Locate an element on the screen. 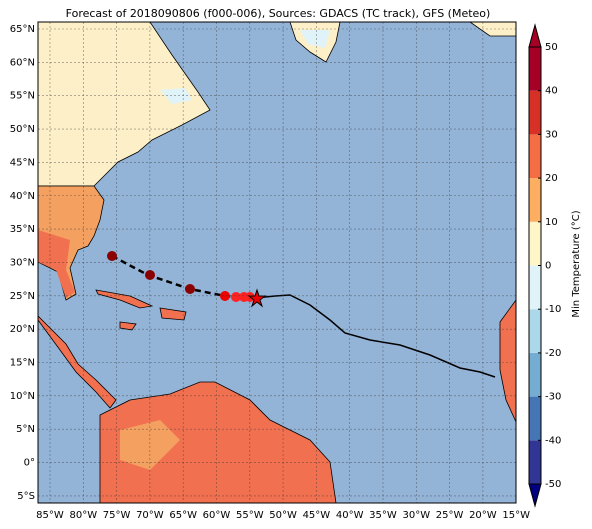 The image size is (592, 529). colorbar-tick-label: -20 is located at coordinates (553, 353).